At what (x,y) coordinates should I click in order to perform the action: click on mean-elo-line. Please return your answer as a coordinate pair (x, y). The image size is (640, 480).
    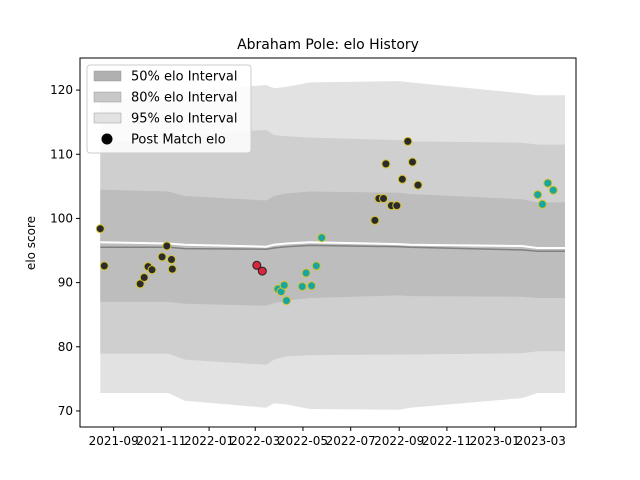
    Looking at the image, I should click on (332, 248).